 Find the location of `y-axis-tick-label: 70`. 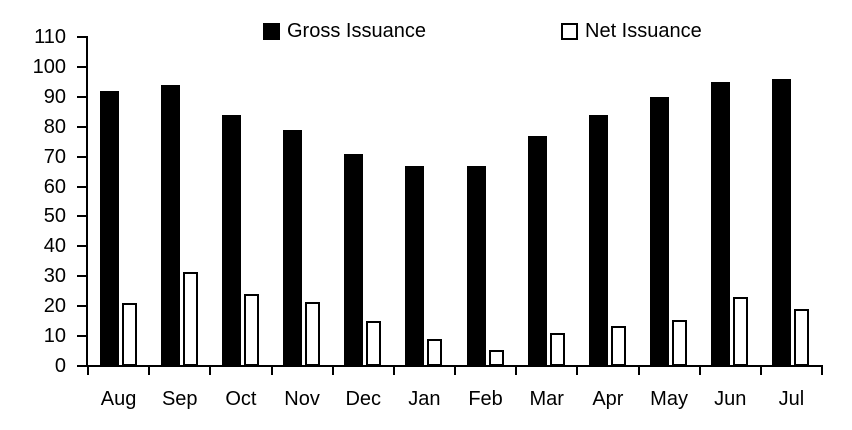

y-axis-tick-label: 70 is located at coordinates (54, 156).